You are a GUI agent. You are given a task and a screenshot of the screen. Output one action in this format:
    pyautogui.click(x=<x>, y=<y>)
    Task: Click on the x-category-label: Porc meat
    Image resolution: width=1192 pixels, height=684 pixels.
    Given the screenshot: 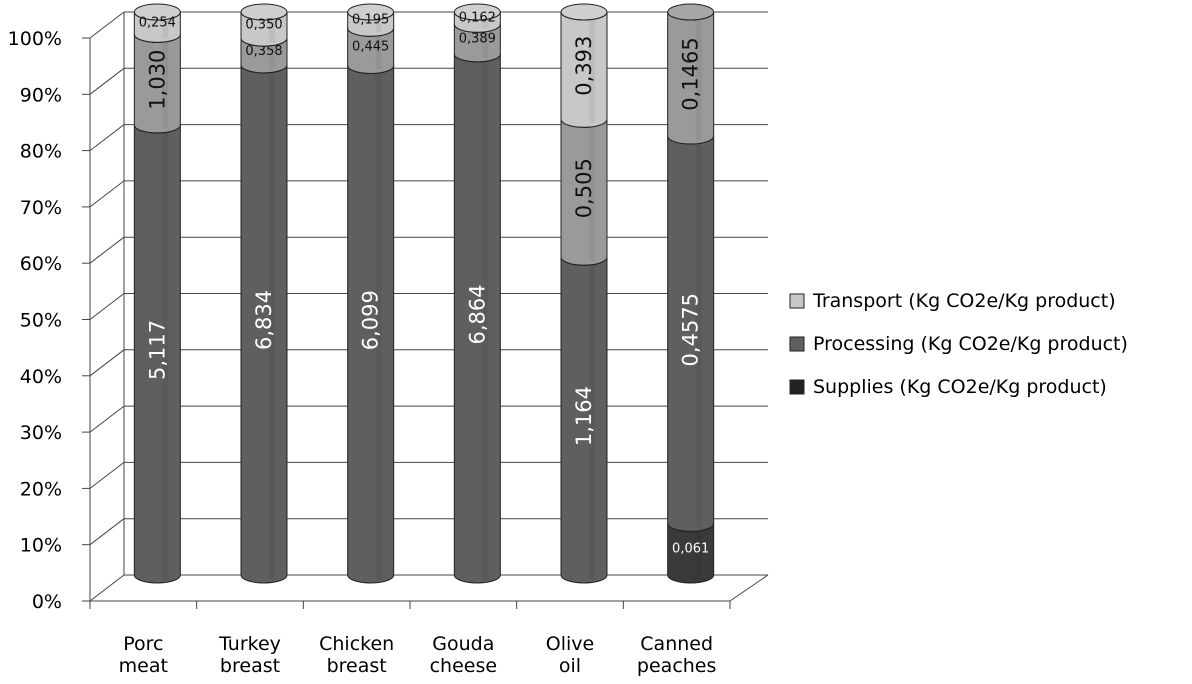 What is the action you would take?
    pyautogui.click(x=143, y=655)
    